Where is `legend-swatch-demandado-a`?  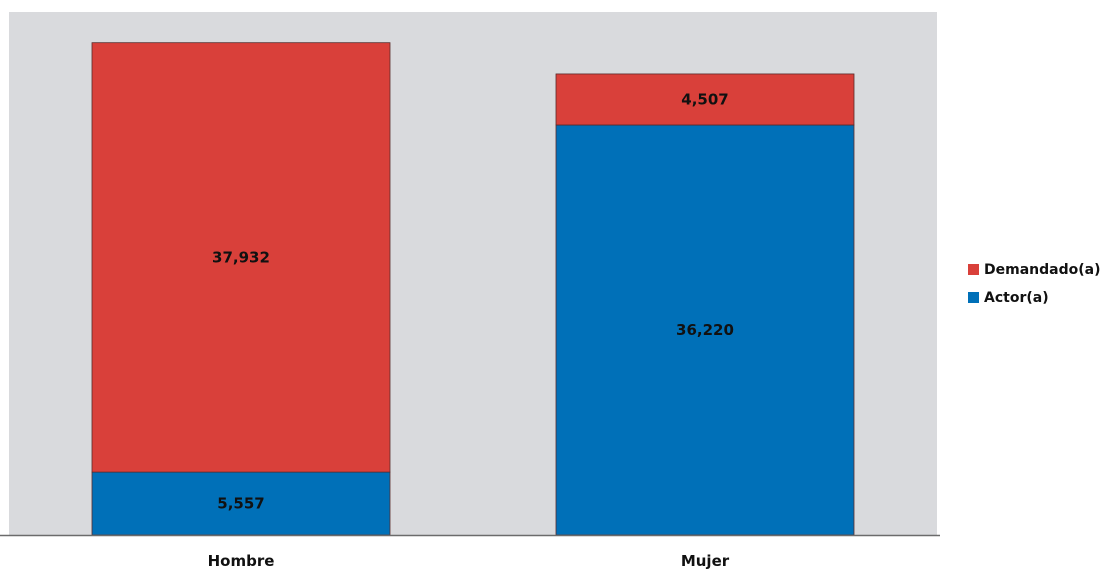
legend-swatch-demandado-a is located at coordinates (973, 269).